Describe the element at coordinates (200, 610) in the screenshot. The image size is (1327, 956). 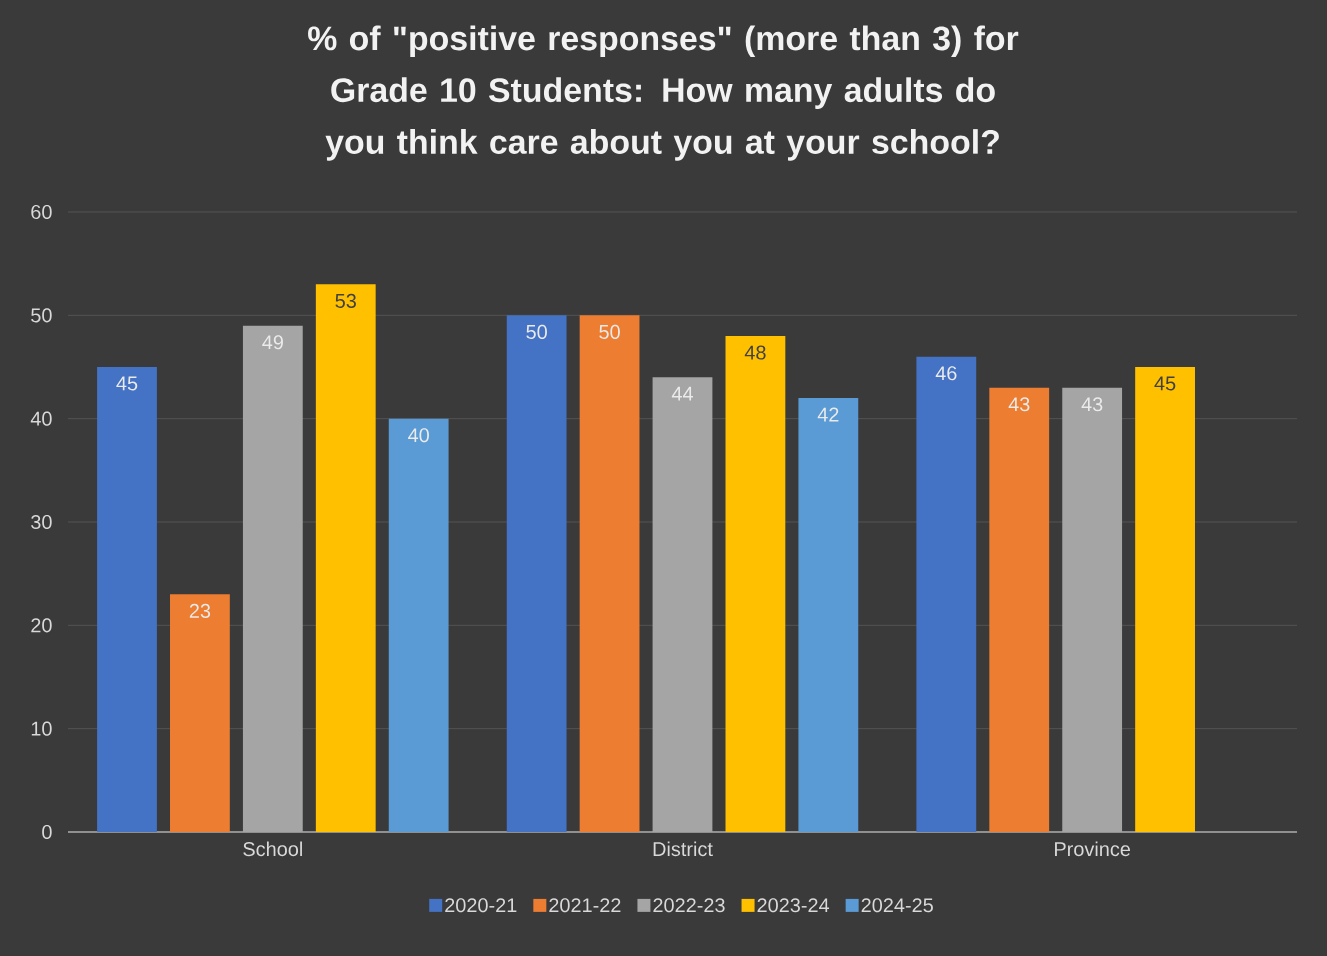
I see `data-label: 23` at that location.